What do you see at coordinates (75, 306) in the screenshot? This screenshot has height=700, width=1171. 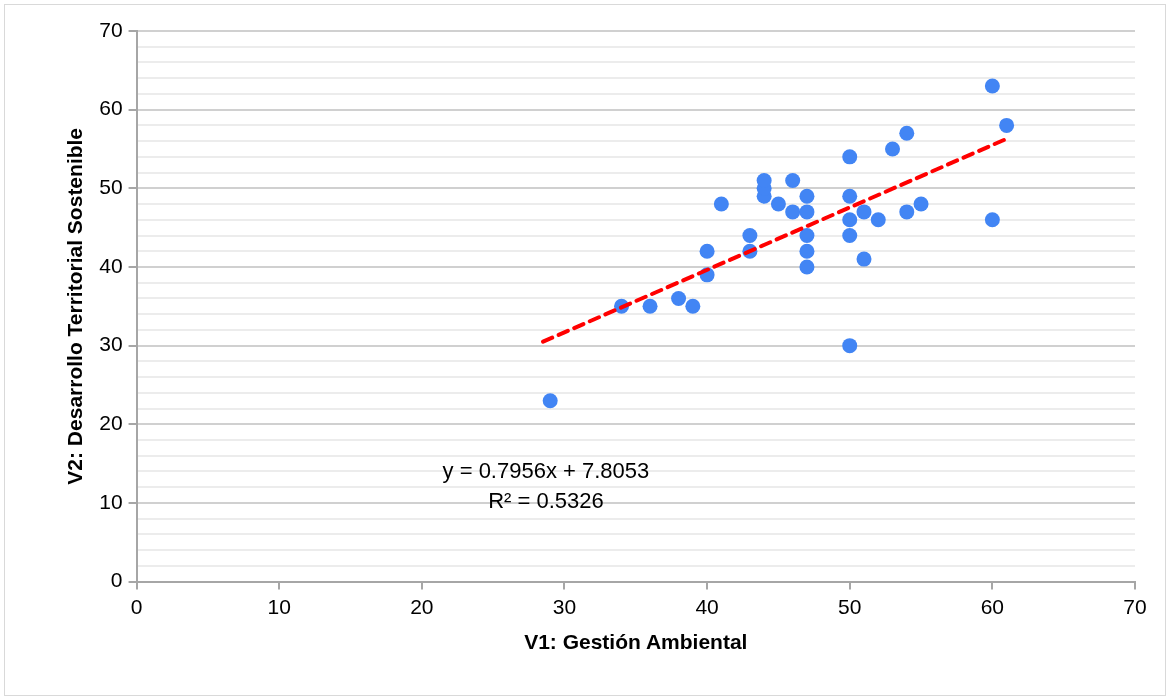 I see `y-axis-title: V2: Desarrollo Territorial Sostenible` at bounding box center [75, 306].